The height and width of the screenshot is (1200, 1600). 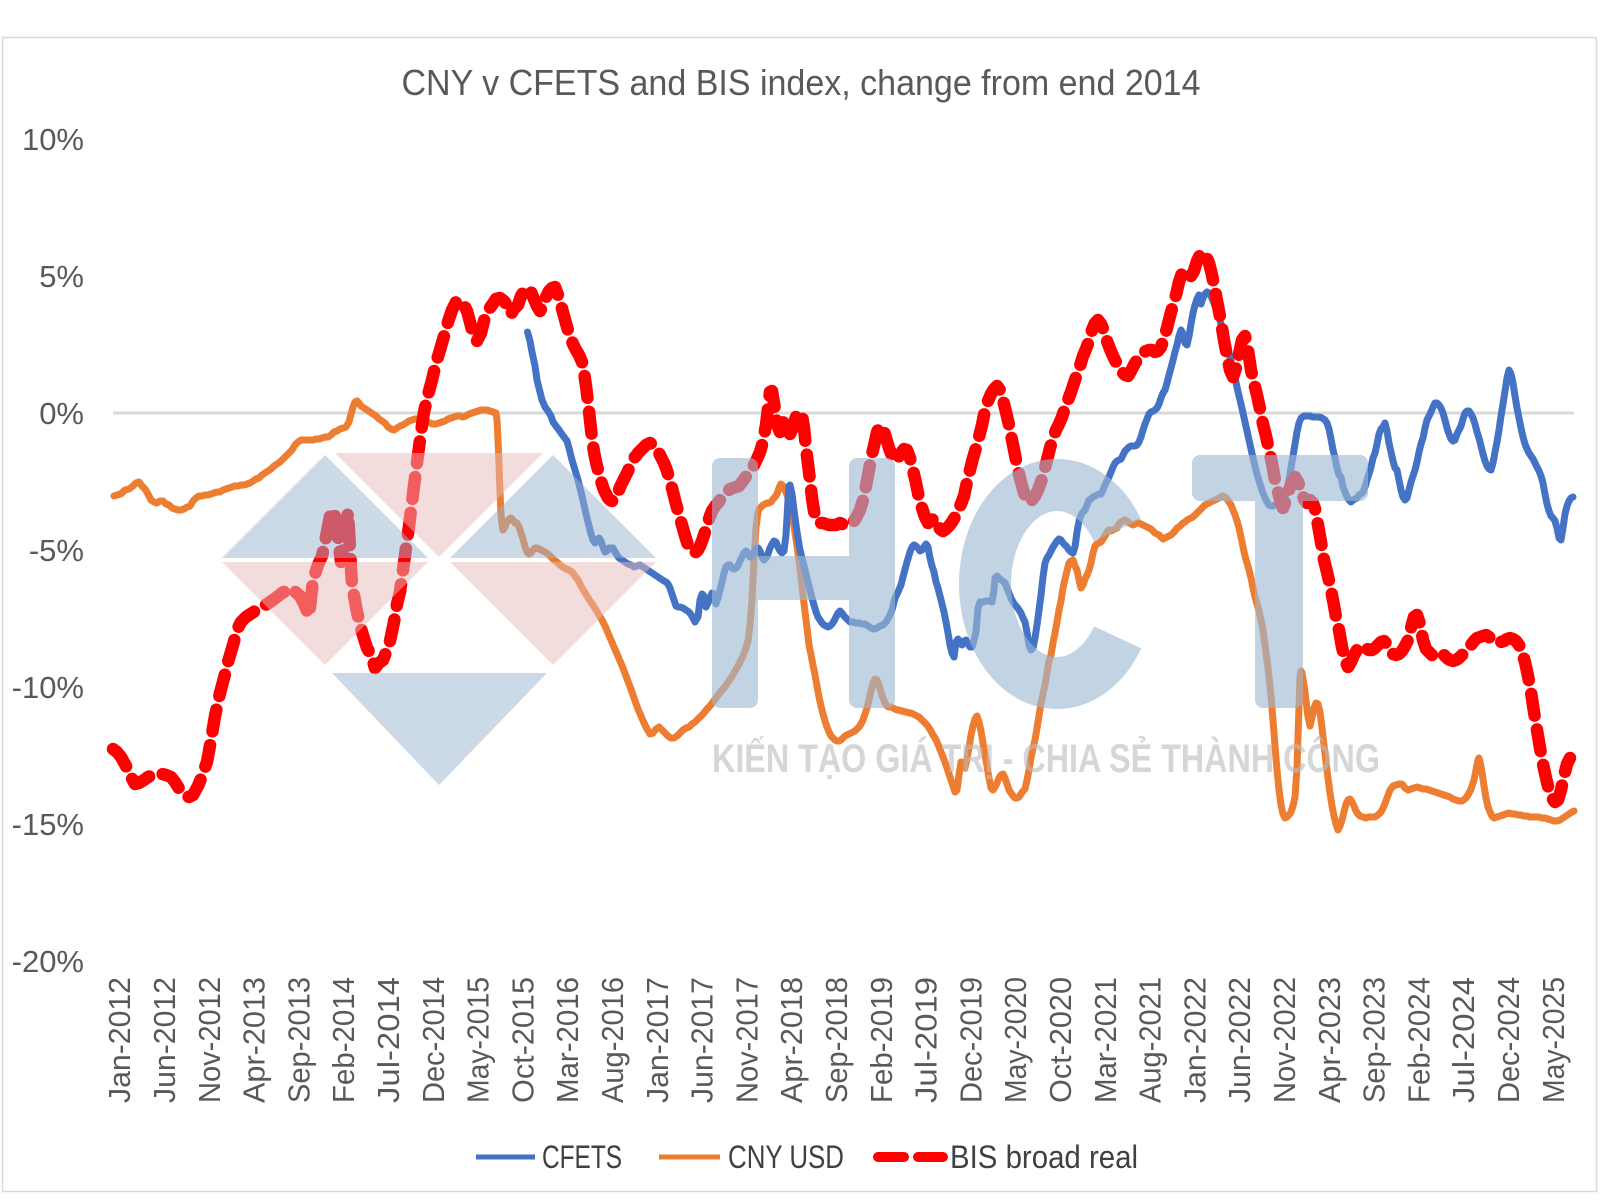 I want to click on svg-text: Mar-2016, so click(x=567, y=1040).